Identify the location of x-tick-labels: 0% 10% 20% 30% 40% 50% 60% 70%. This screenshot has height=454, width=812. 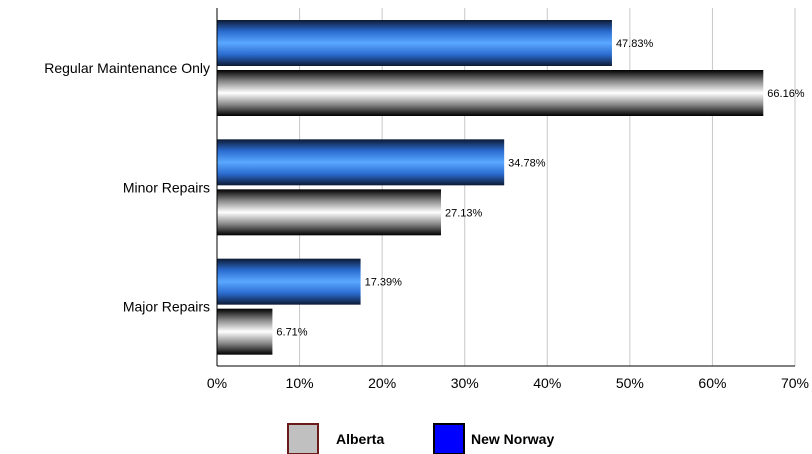
(508, 383).